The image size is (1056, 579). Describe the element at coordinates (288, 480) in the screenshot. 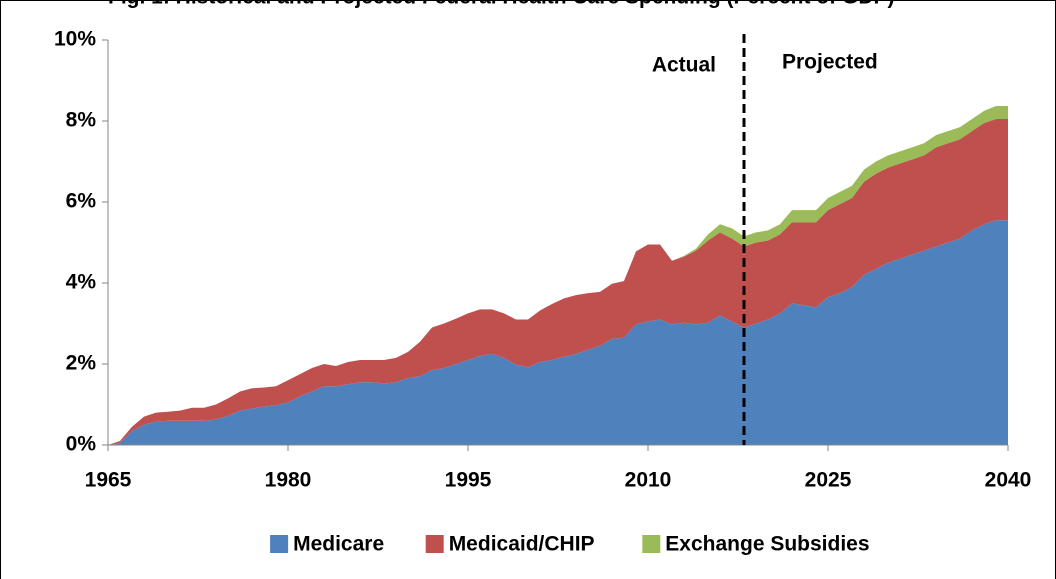

I see `x-tick-label: 1980` at that location.